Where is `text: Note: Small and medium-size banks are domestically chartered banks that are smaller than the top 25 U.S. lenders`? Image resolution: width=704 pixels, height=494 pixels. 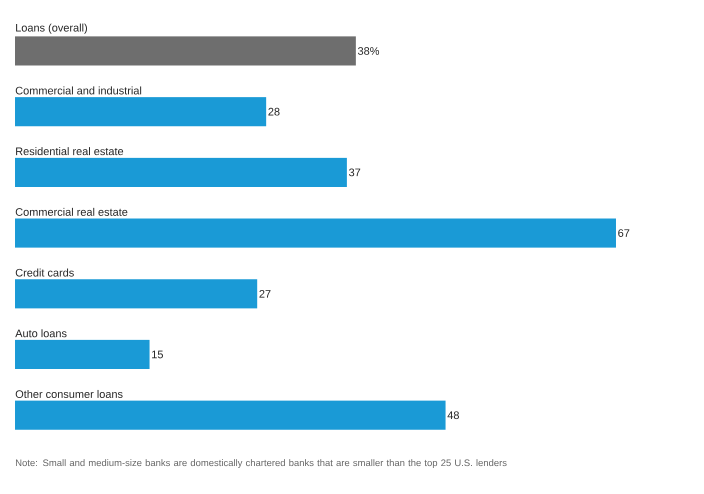 text: Note: Small and medium-size banks are domestically chartered banks that are smaller than the top 25 U.S. lenders is located at coordinates (261, 463).